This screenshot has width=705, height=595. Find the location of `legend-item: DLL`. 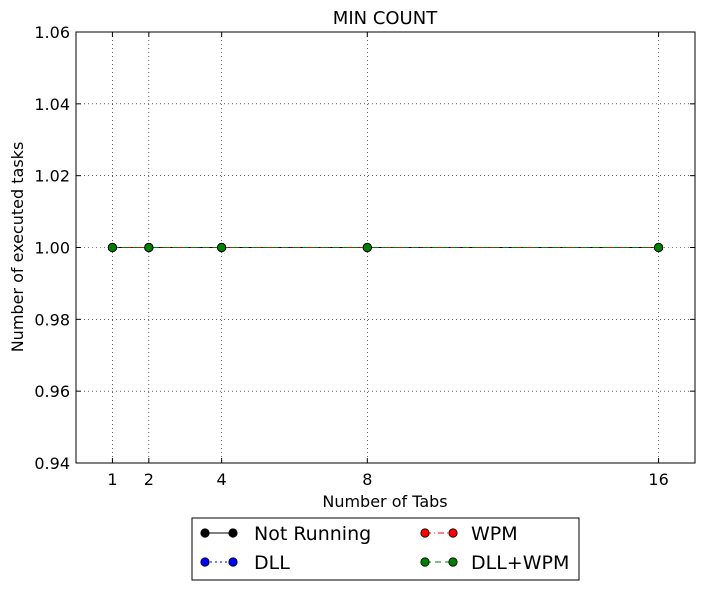

legend-item: DLL is located at coordinates (245, 563).